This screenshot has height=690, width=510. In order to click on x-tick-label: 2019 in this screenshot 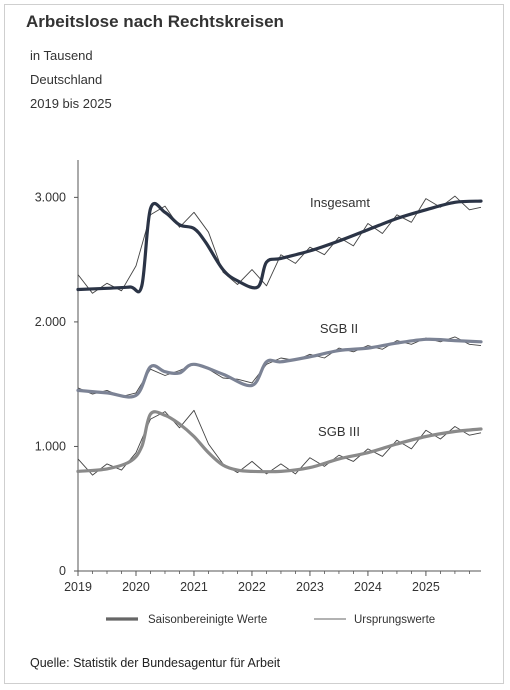, I will do `click(78, 587)`.